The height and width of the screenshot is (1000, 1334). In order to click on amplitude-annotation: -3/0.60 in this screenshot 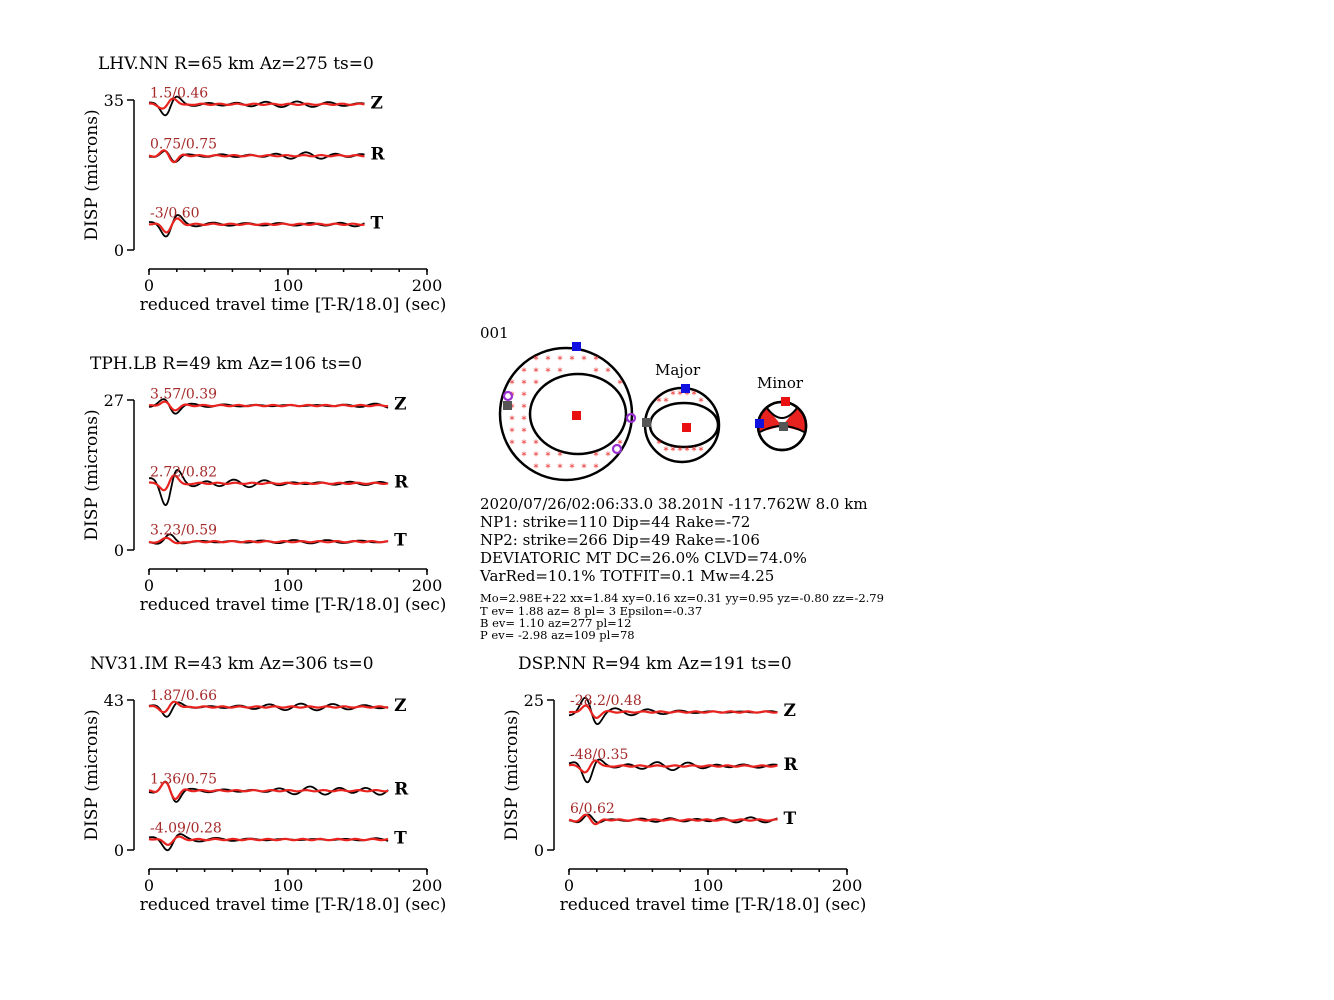, I will do `click(175, 213)`.